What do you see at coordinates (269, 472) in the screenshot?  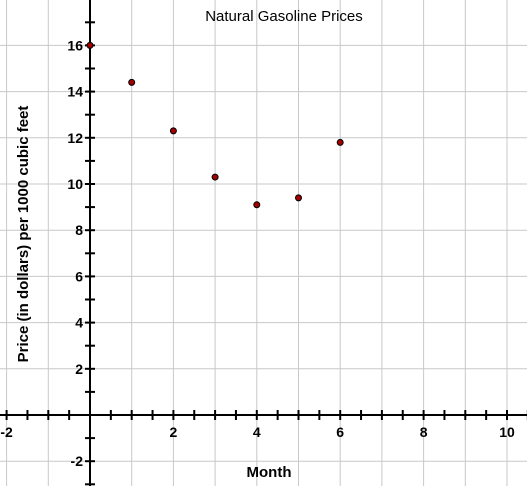 I see `x-axis-title: Month` at bounding box center [269, 472].